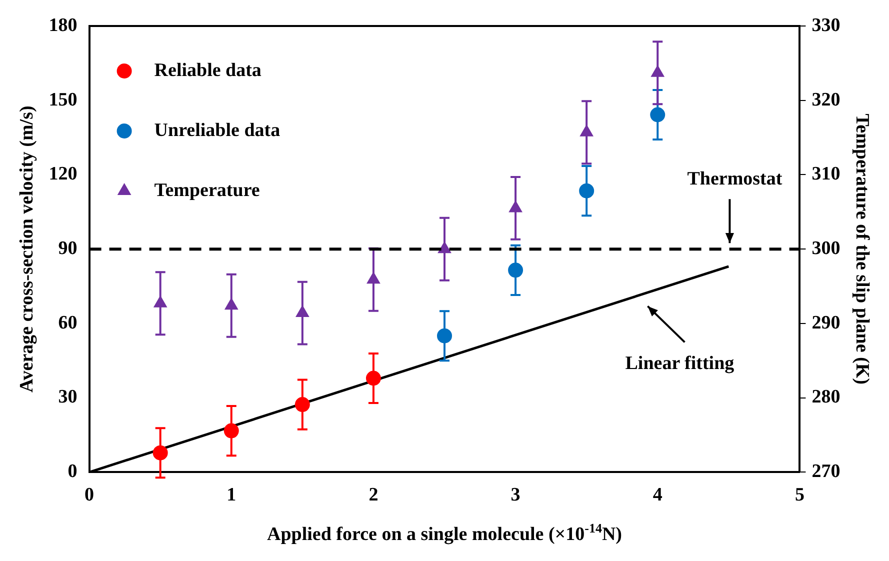 This screenshot has height=561, width=889. What do you see at coordinates (63, 99) in the screenshot?
I see `y-tick-label: 150` at bounding box center [63, 99].